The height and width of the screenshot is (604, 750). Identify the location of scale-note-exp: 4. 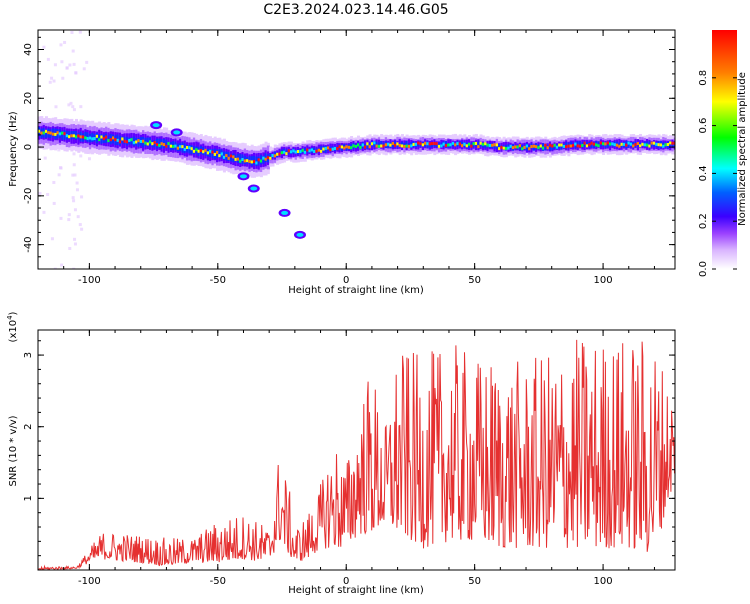
(10, 317).